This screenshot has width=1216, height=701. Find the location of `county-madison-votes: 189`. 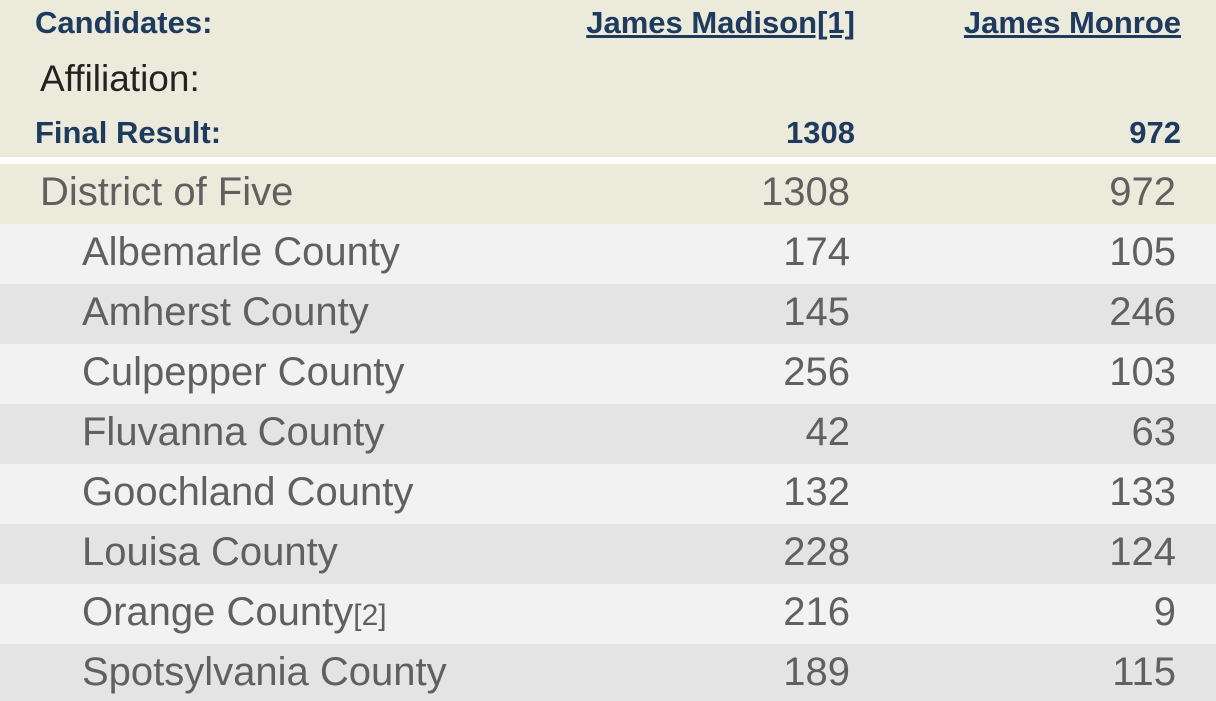

county-madison-votes: 189 is located at coordinates (816, 672).